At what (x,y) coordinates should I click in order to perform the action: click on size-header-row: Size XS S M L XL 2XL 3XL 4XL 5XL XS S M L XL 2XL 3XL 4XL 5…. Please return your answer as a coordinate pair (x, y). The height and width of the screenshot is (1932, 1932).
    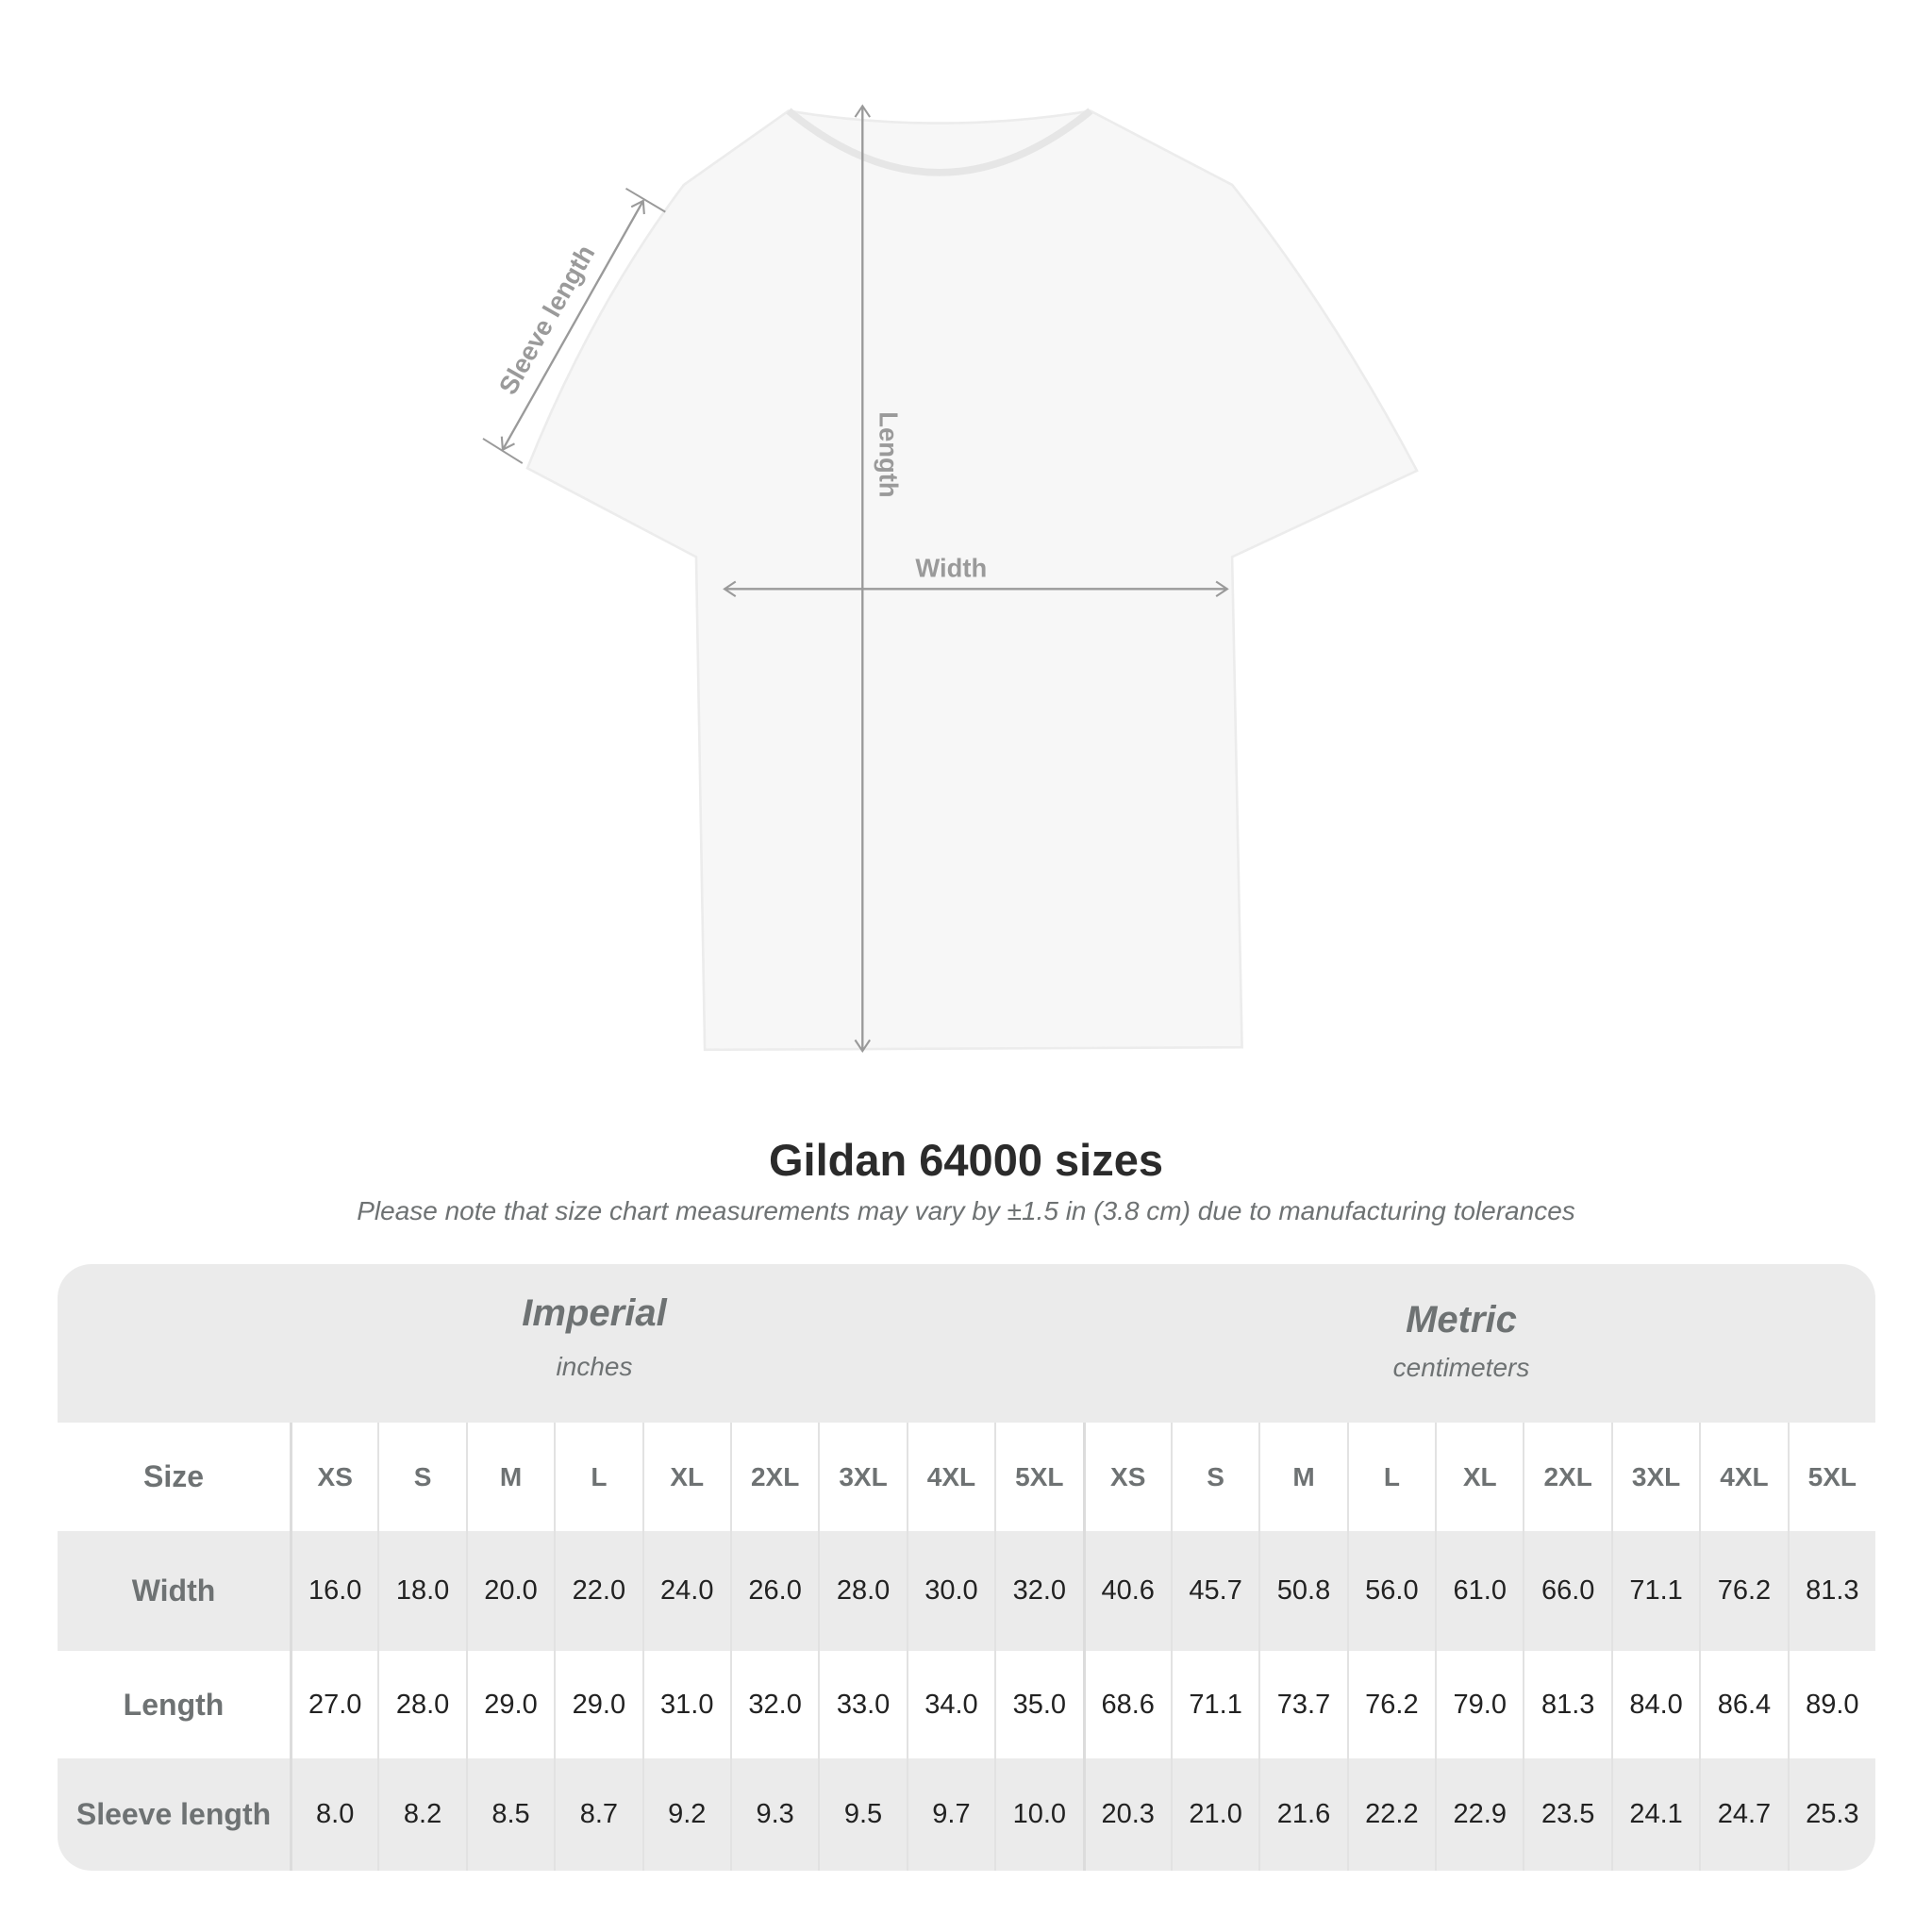
    Looking at the image, I should click on (967, 1477).